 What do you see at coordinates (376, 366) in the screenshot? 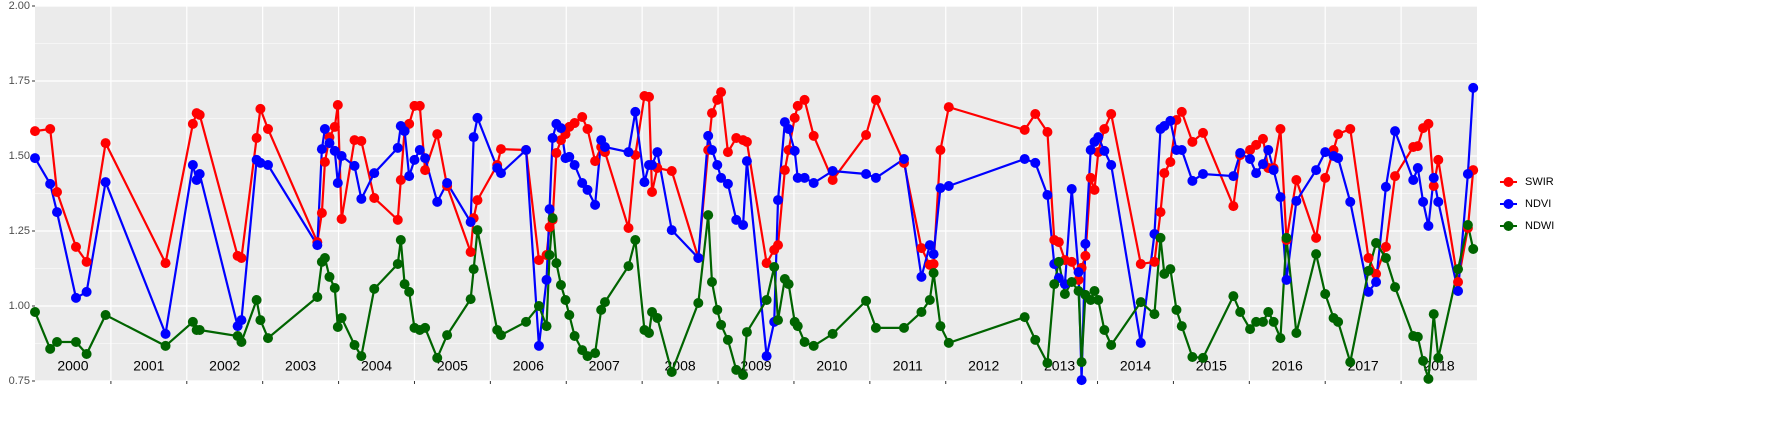
I see `year-label: 2004` at bounding box center [376, 366].